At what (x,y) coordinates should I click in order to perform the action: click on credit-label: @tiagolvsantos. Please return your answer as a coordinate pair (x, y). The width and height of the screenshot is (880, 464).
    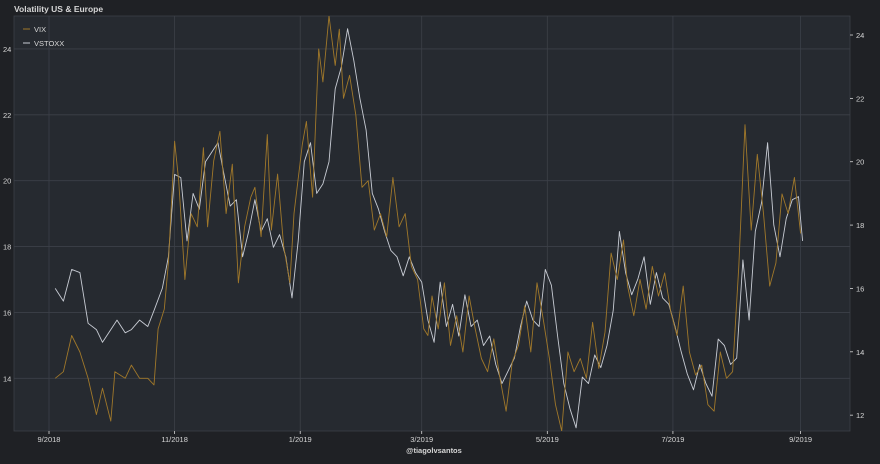
    Looking at the image, I should click on (434, 450).